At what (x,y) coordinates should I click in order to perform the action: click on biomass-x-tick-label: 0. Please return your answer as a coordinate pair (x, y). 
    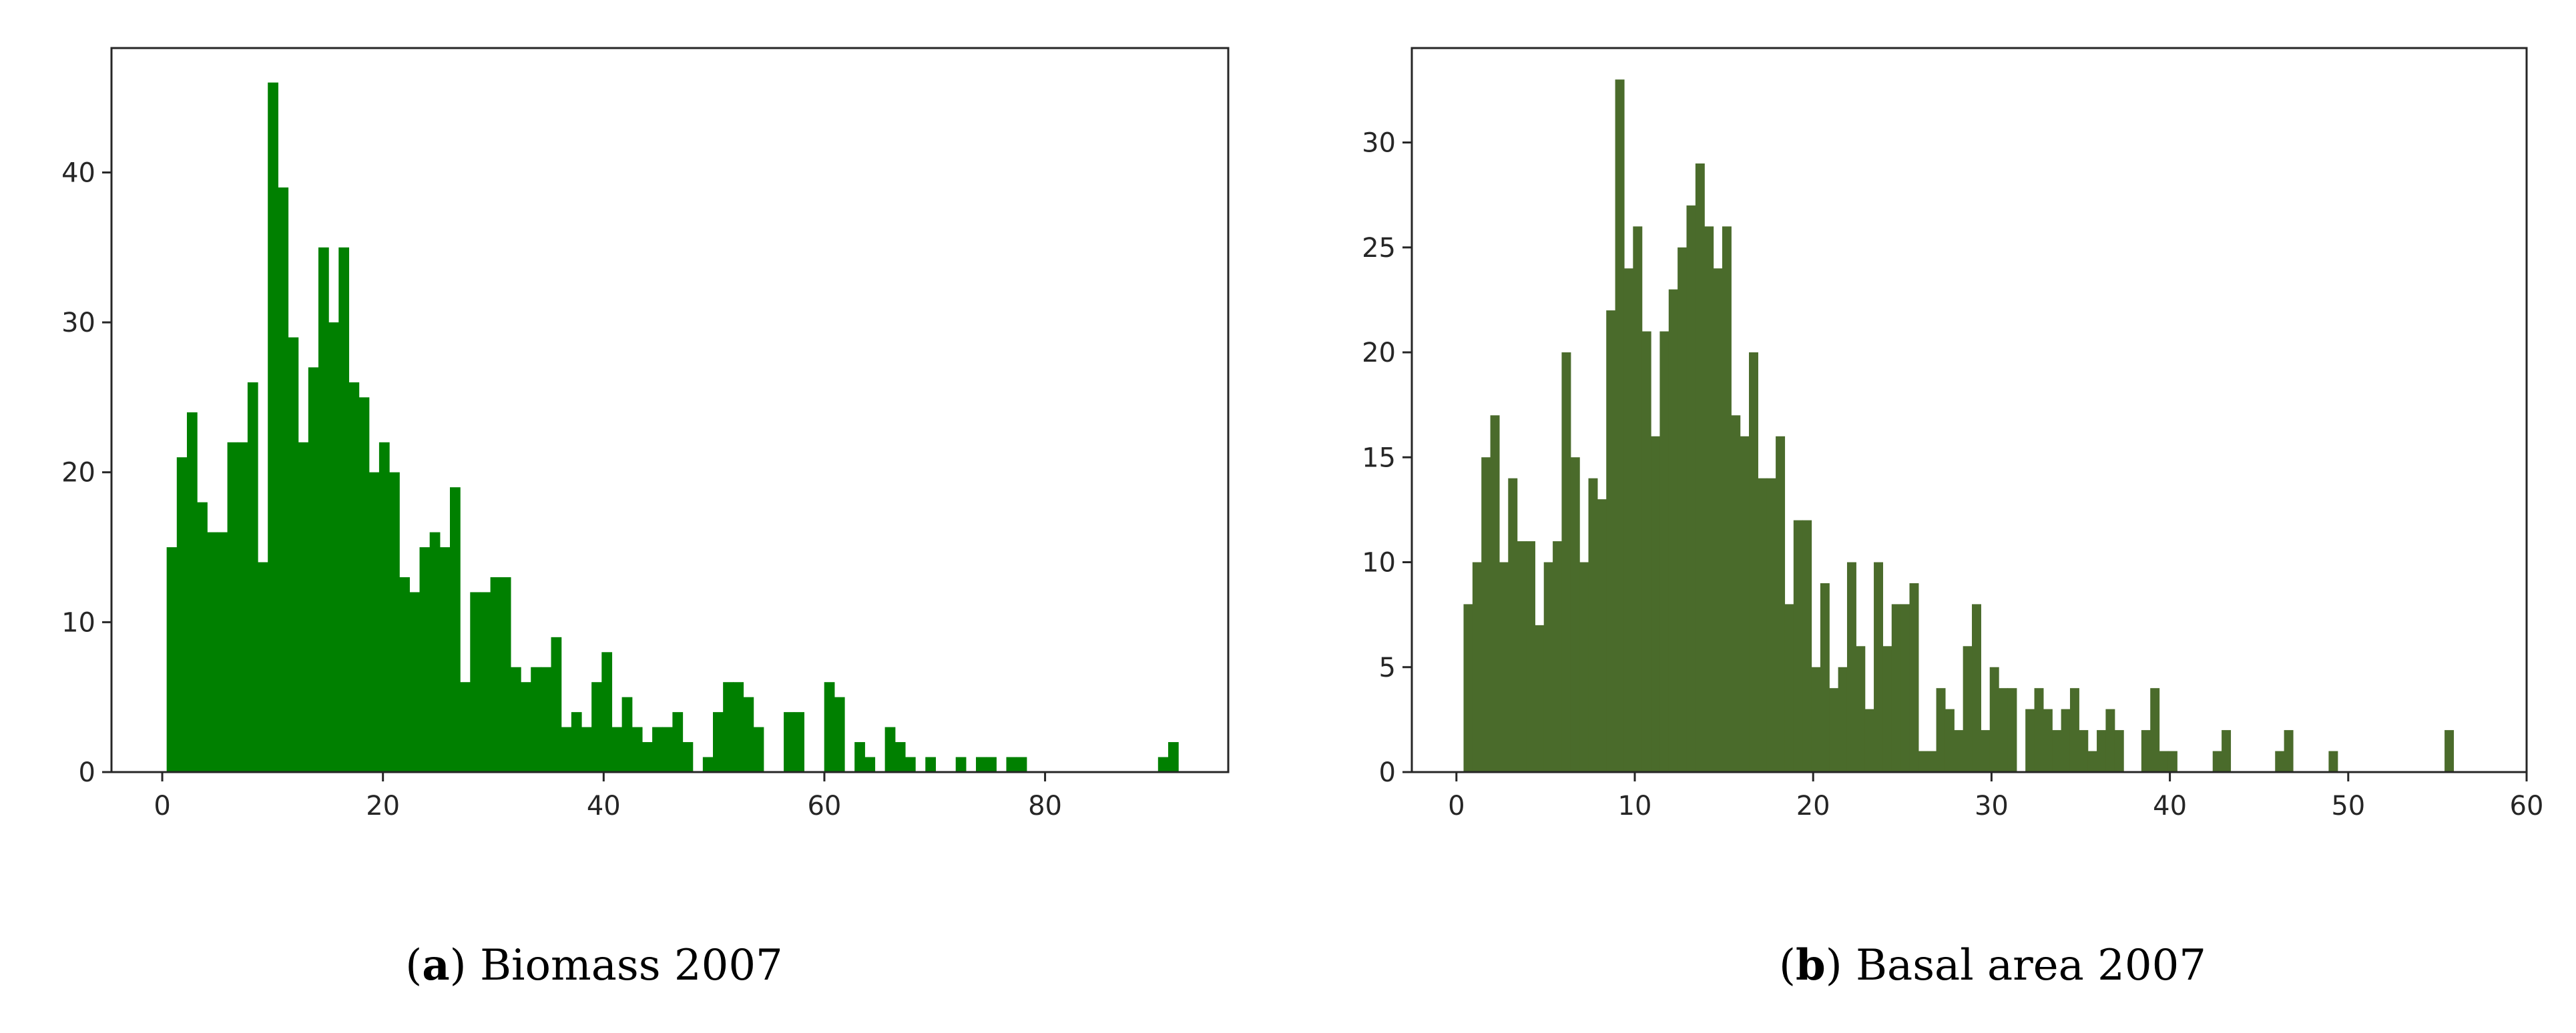
    Looking at the image, I should click on (162, 806).